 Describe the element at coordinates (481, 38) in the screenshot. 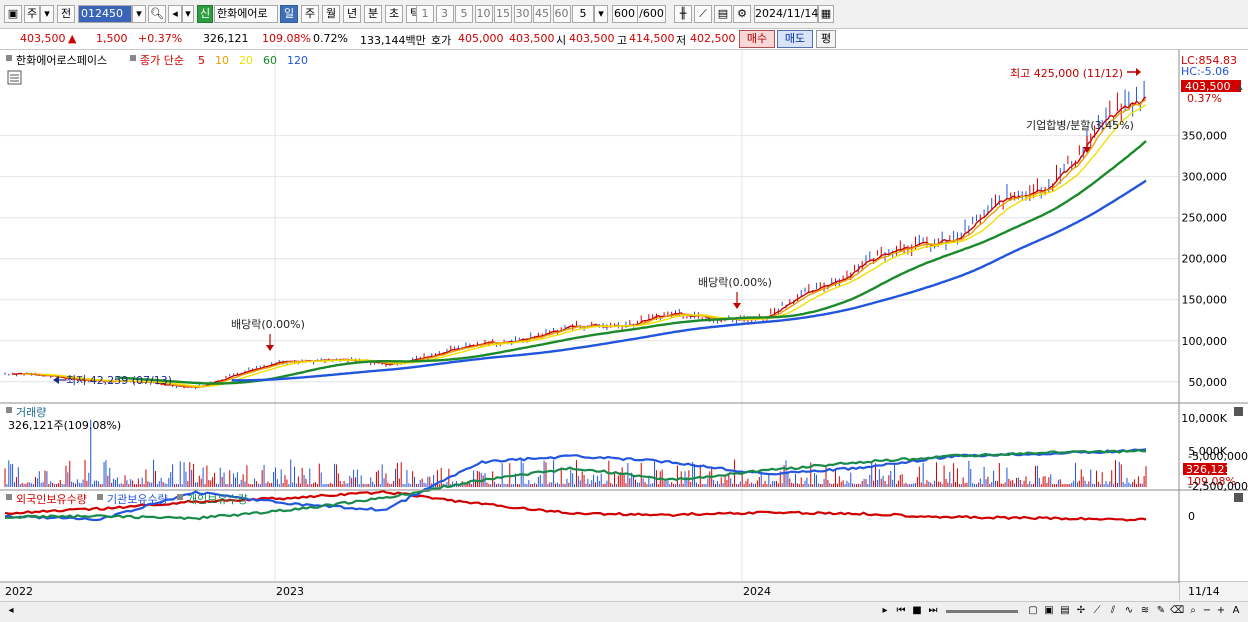

I see `bid-price: 405,000` at that location.